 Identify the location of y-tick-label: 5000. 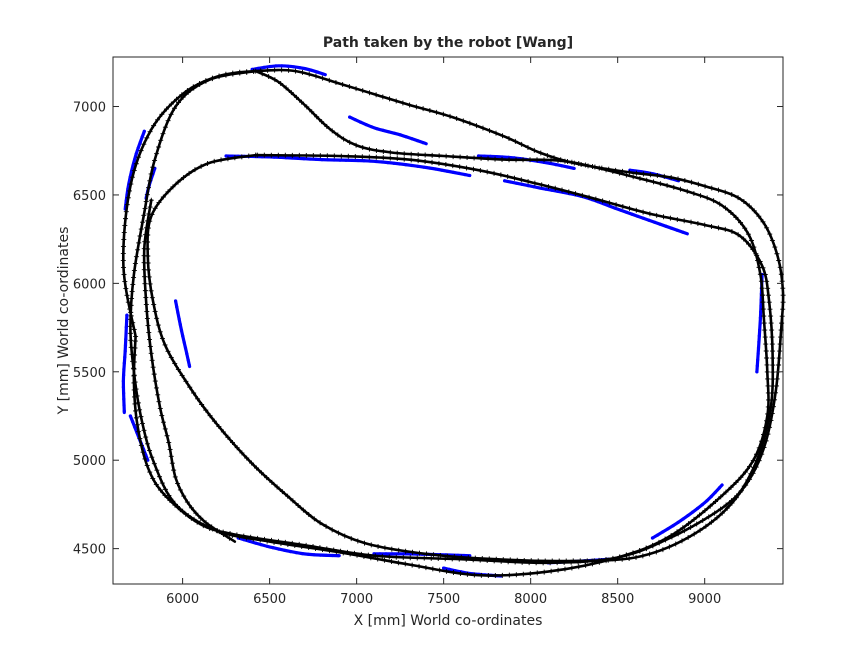
(89, 461).